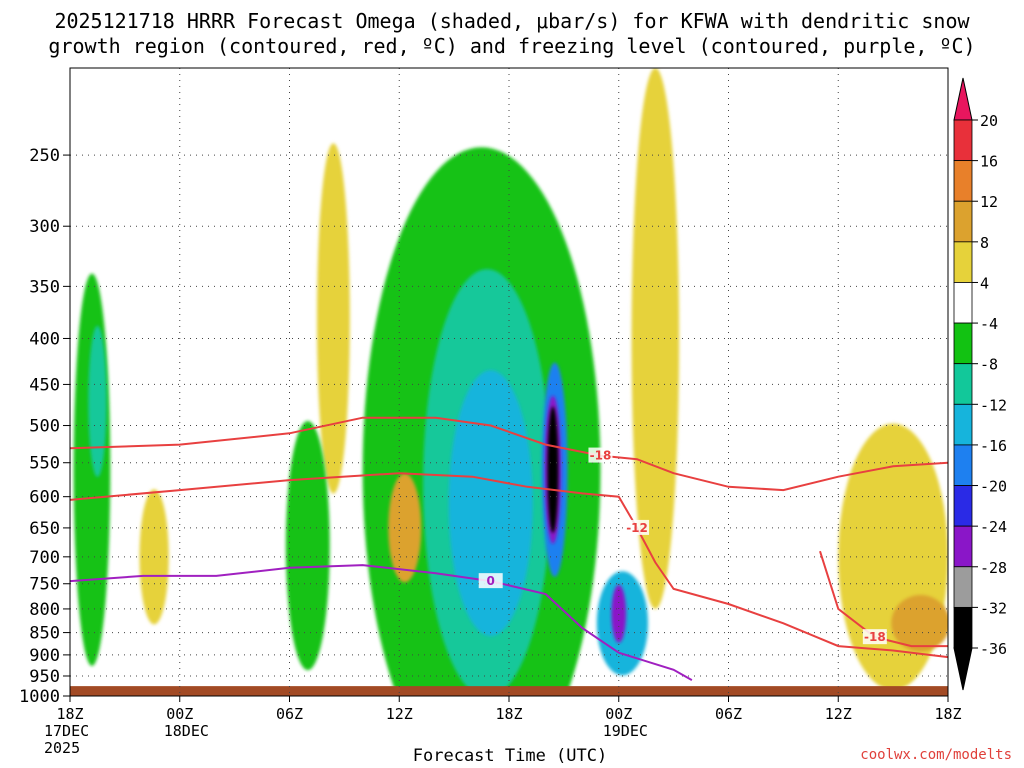 The width and height of the screenshot is (1024, 768). I want to click on omega-region-left-teal, so click(97, 401).